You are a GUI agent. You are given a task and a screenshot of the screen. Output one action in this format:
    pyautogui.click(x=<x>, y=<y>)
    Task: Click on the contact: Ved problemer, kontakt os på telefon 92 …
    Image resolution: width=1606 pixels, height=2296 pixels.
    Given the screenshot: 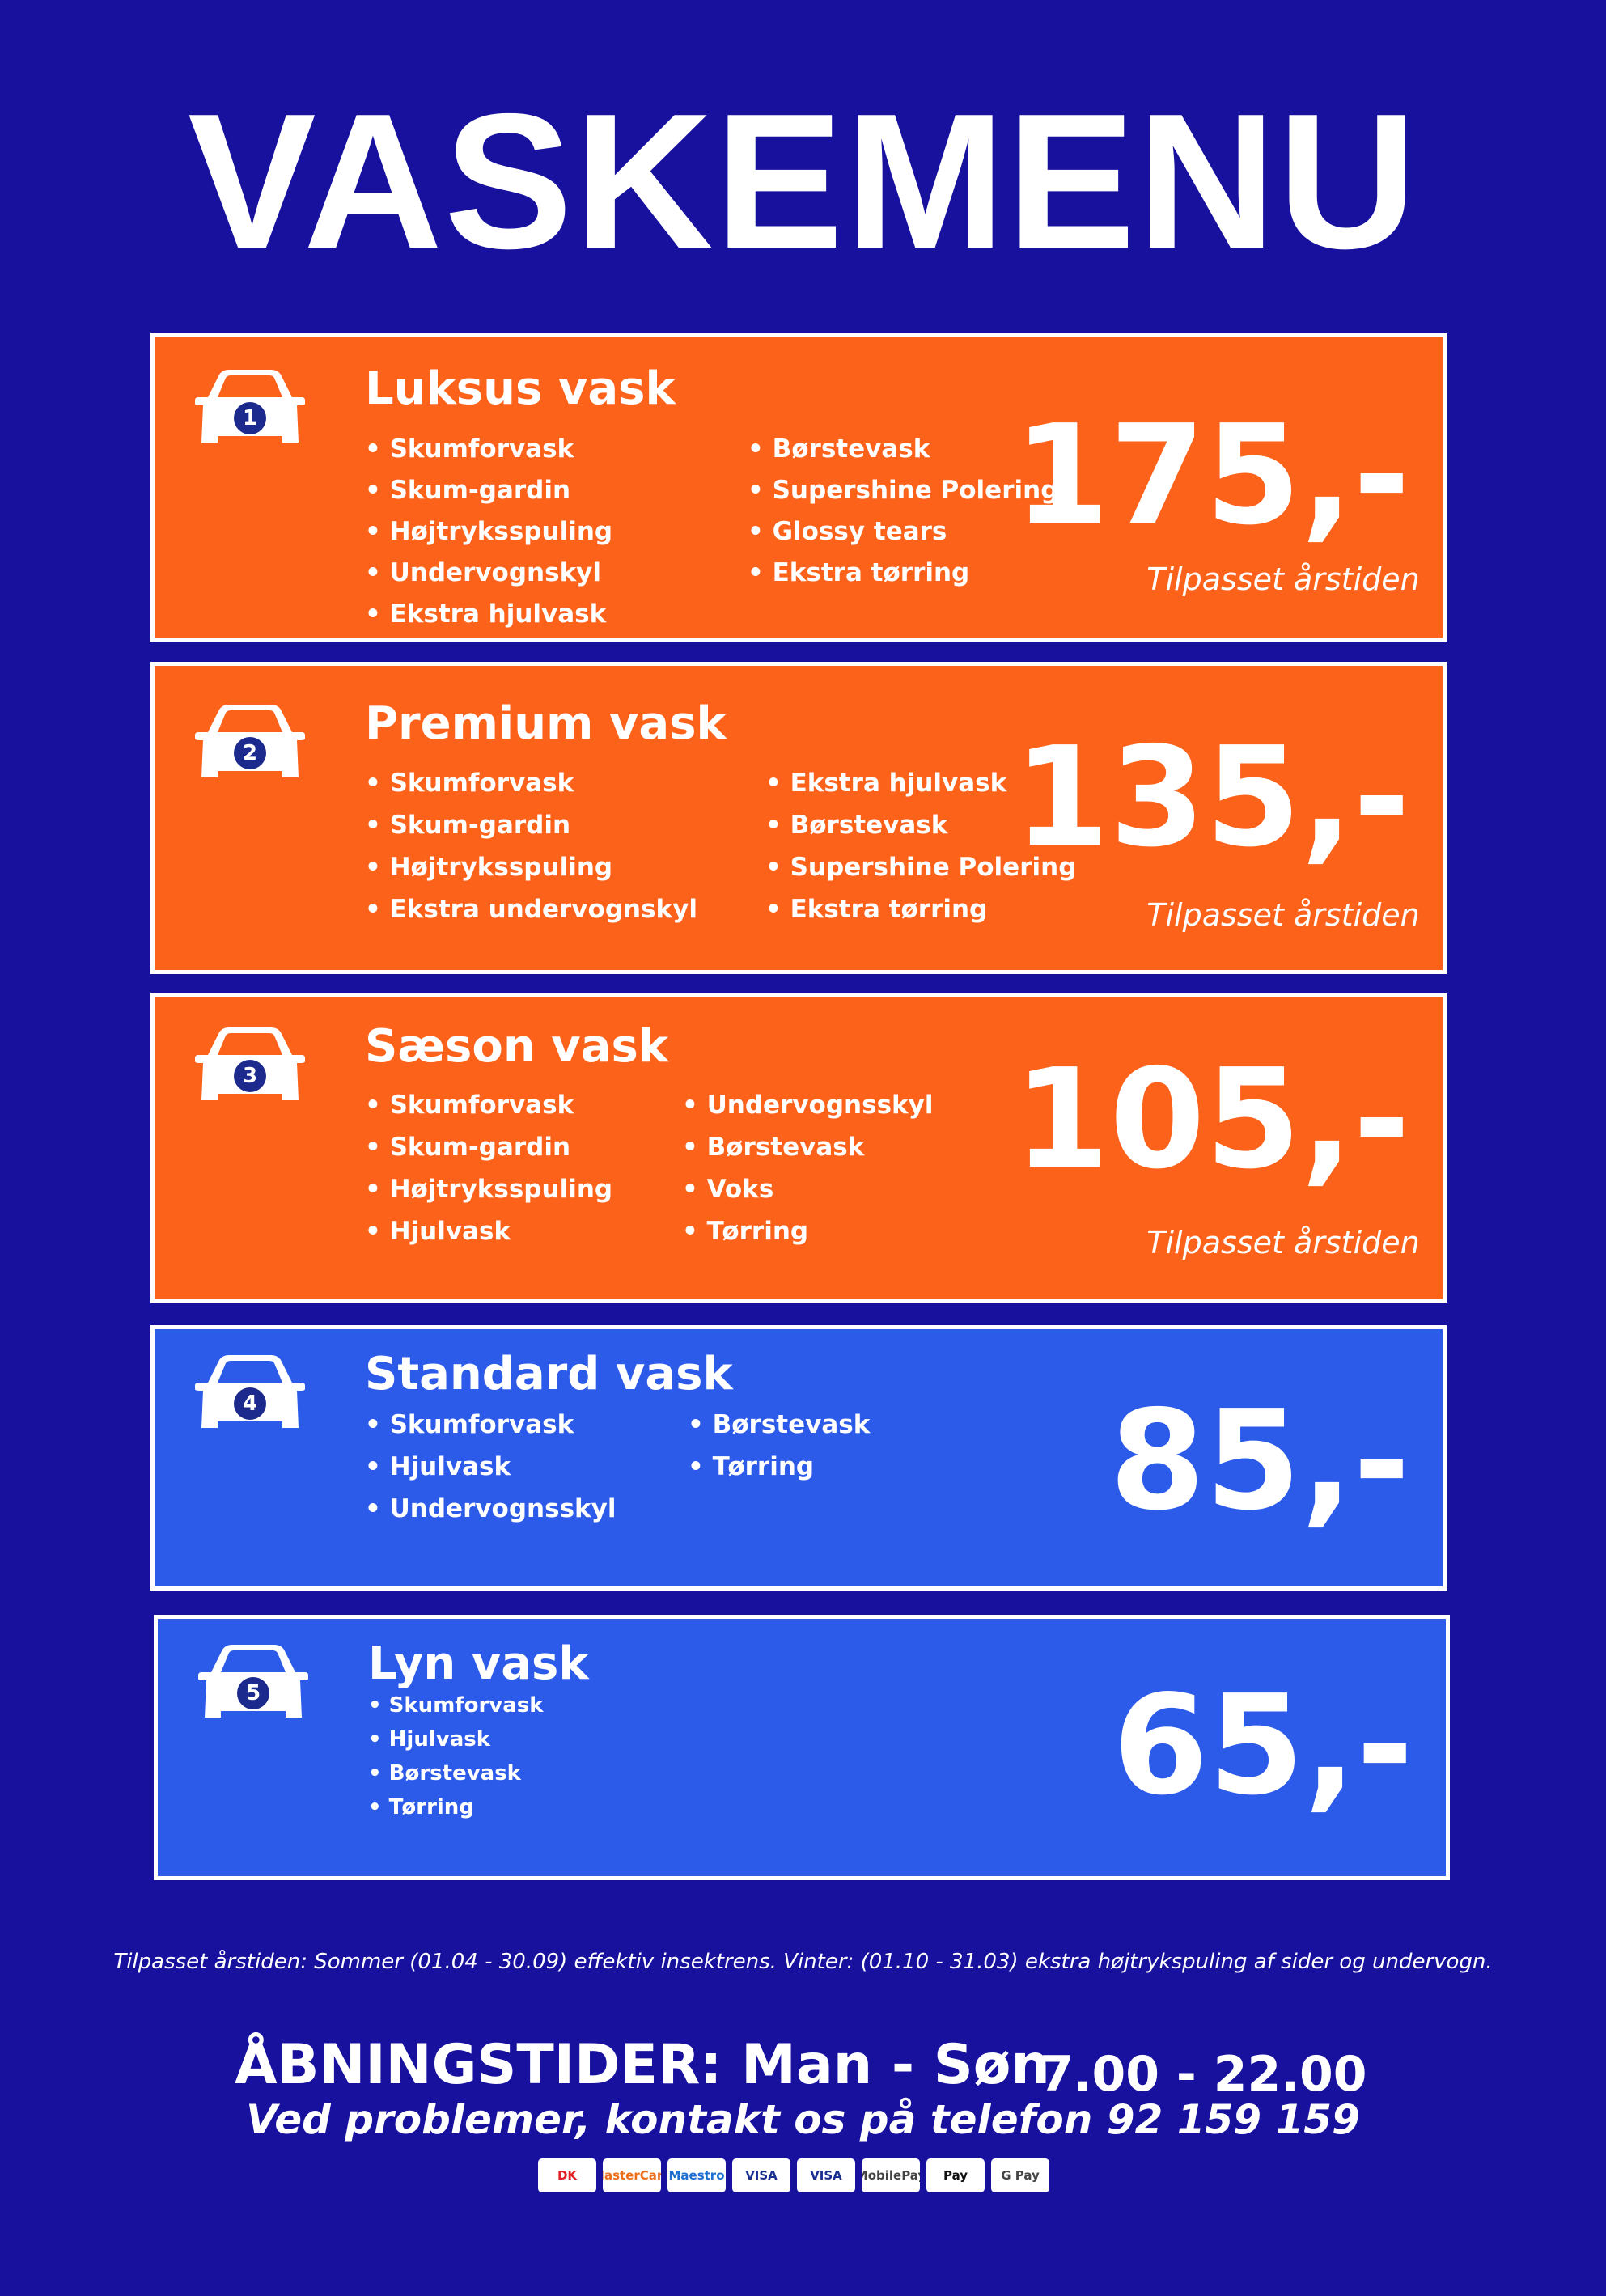 What is the action you would take?
    pyautogui.click(x=803, y=2119)
    